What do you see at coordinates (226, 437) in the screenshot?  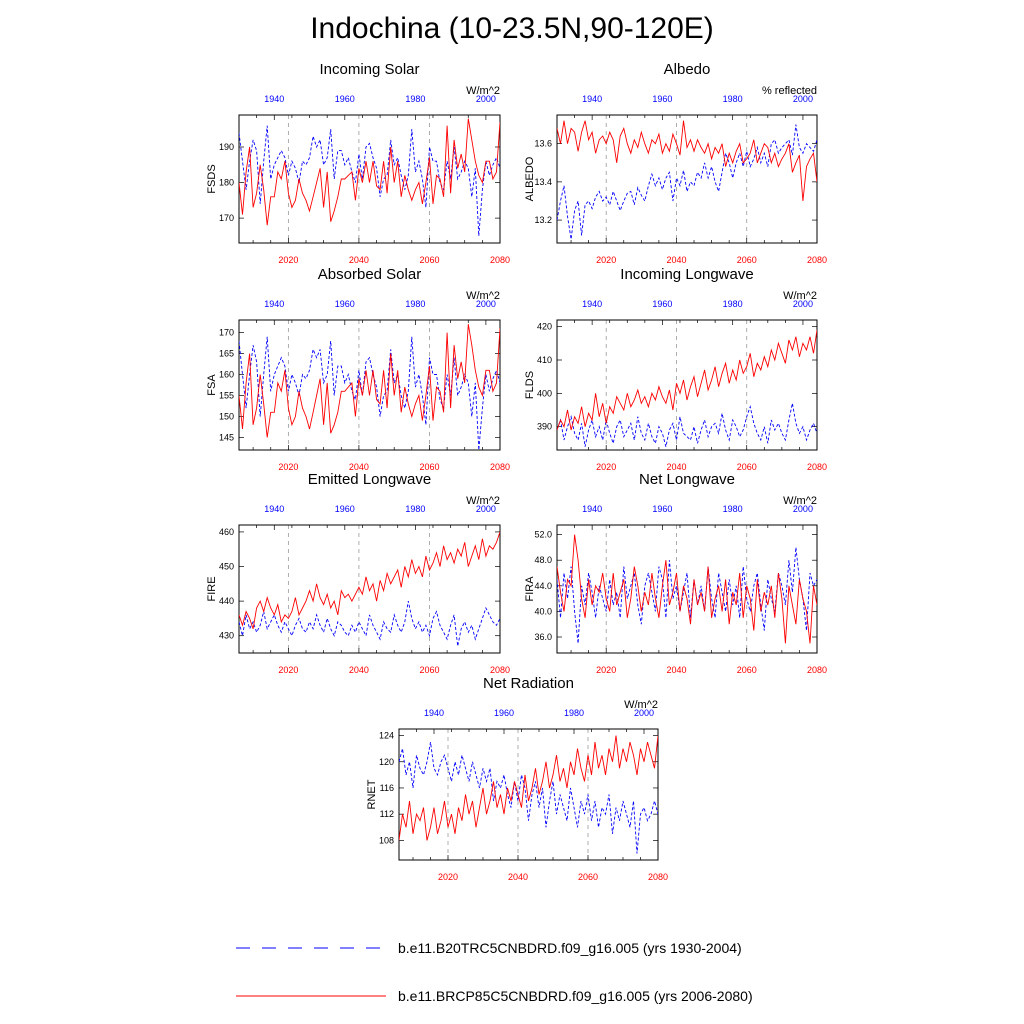 I see `y-tick-label: 145` at bounding box center [226, 437].